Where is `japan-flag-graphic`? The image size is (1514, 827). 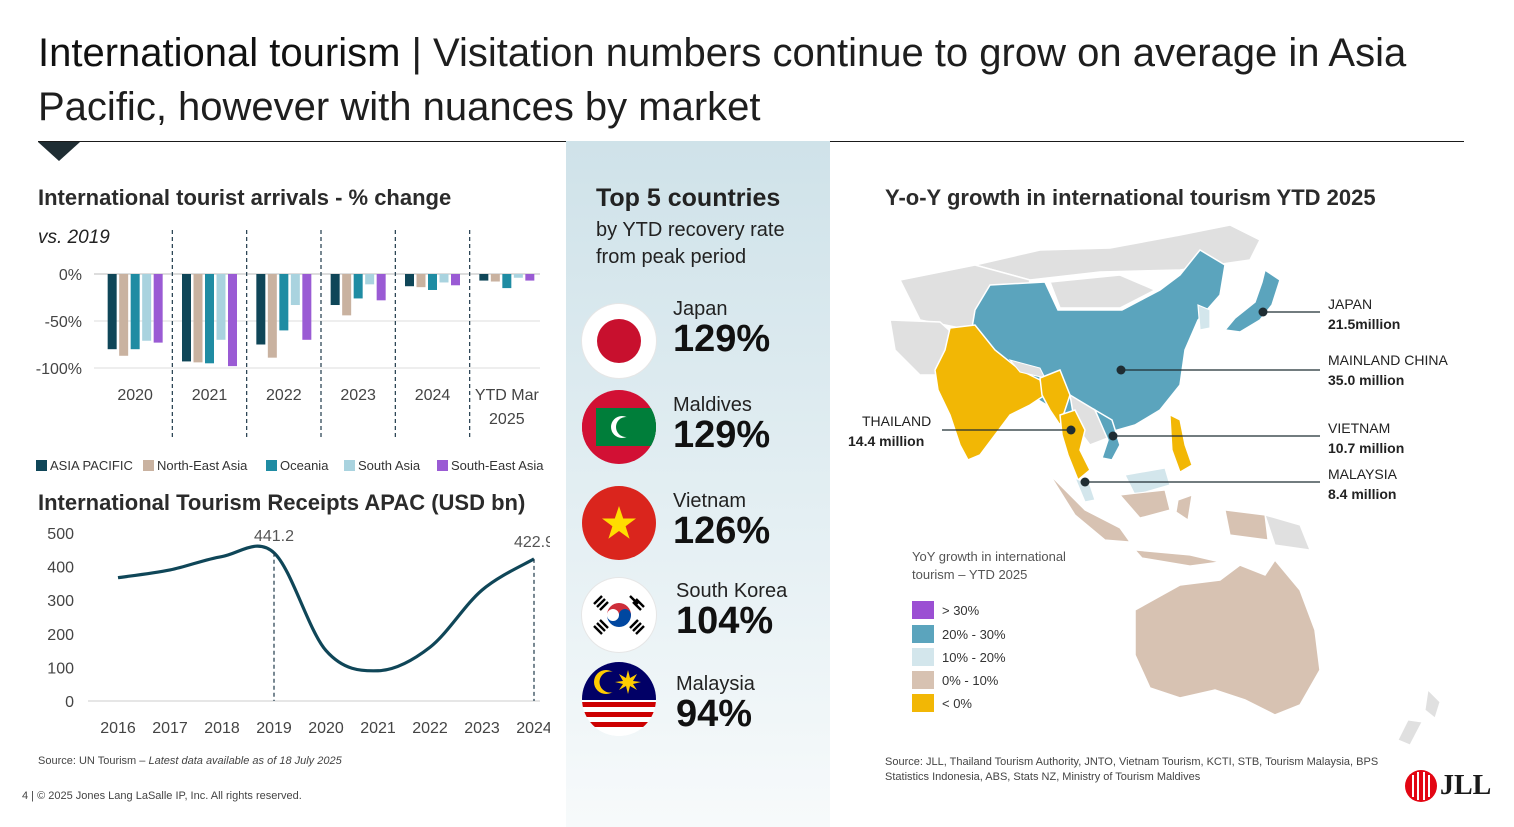
japan-flag-graphic is located at coordinates (619, 341).